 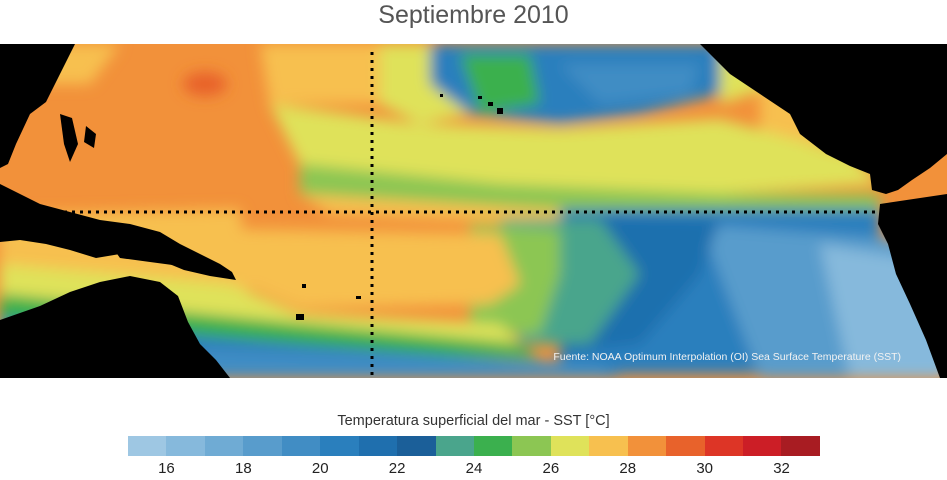 I want to click on legend-tick-label: 28, so click(x=628, y=468).